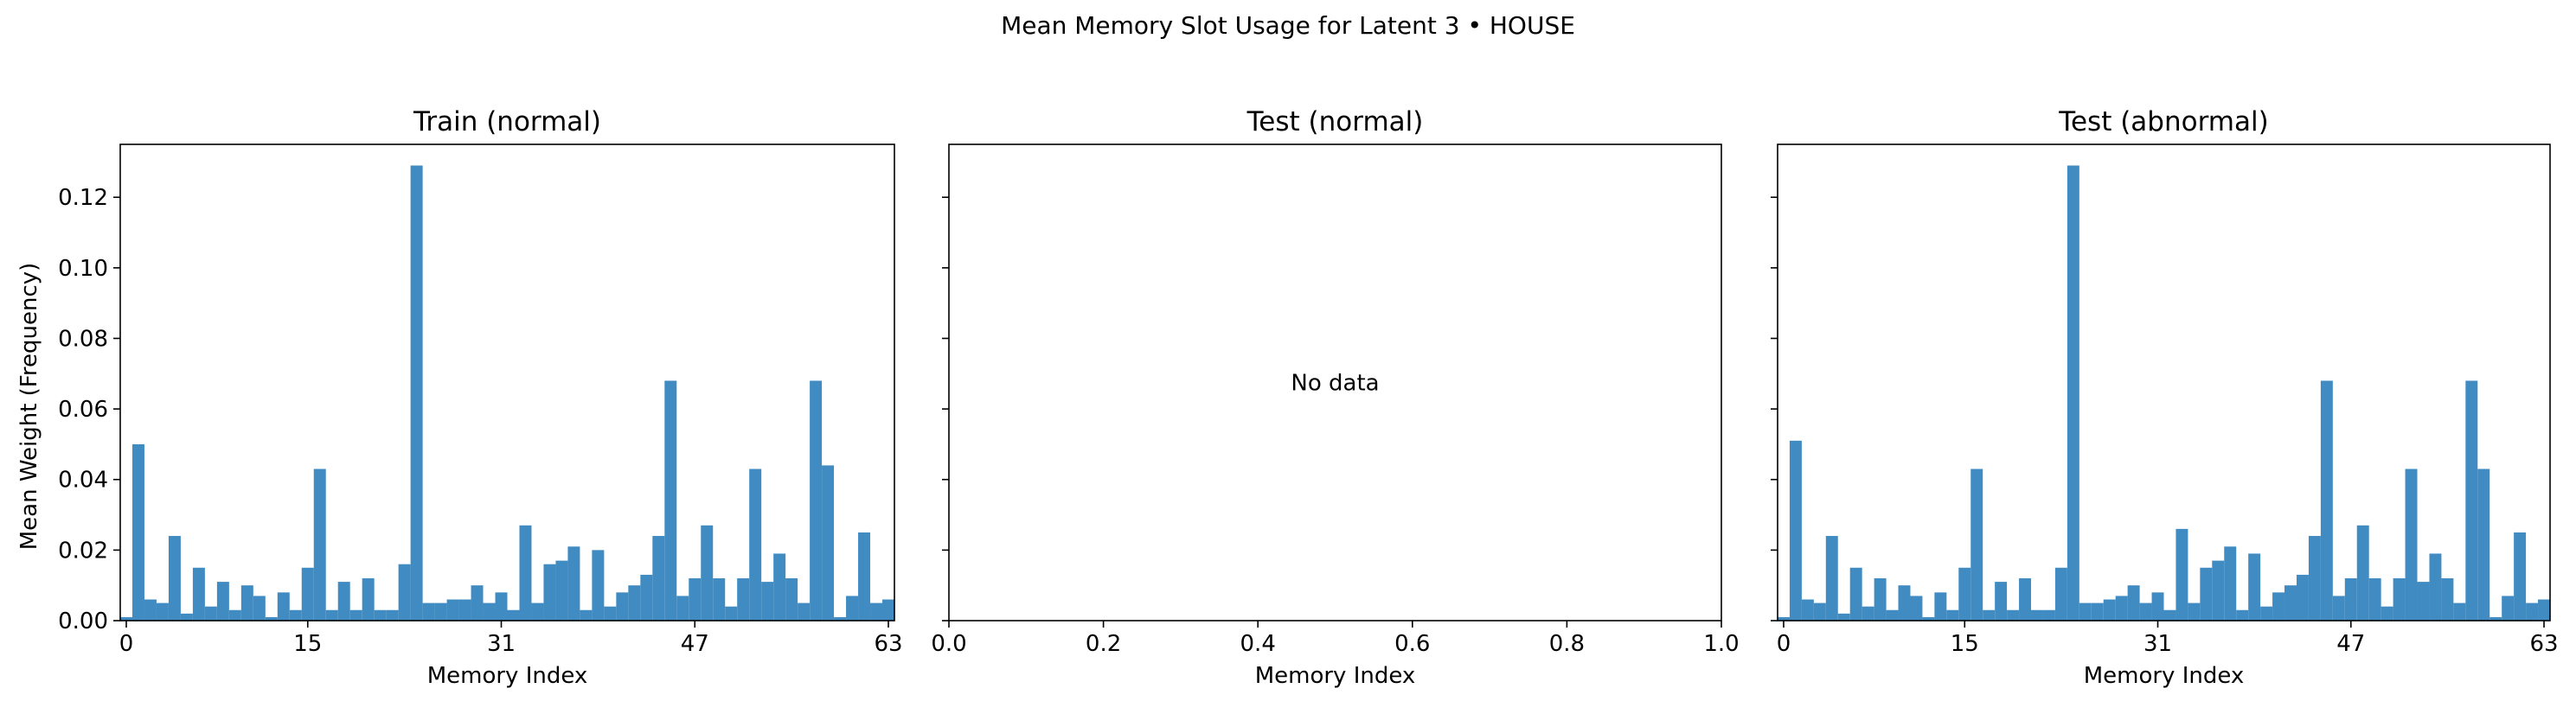 The width and height of the screenshot is (2576, 714). What do you see at coordinates (1103, 644) in the screenshot?
I see `x-tick-label: 0.2` at bounding box center [1103, 644].